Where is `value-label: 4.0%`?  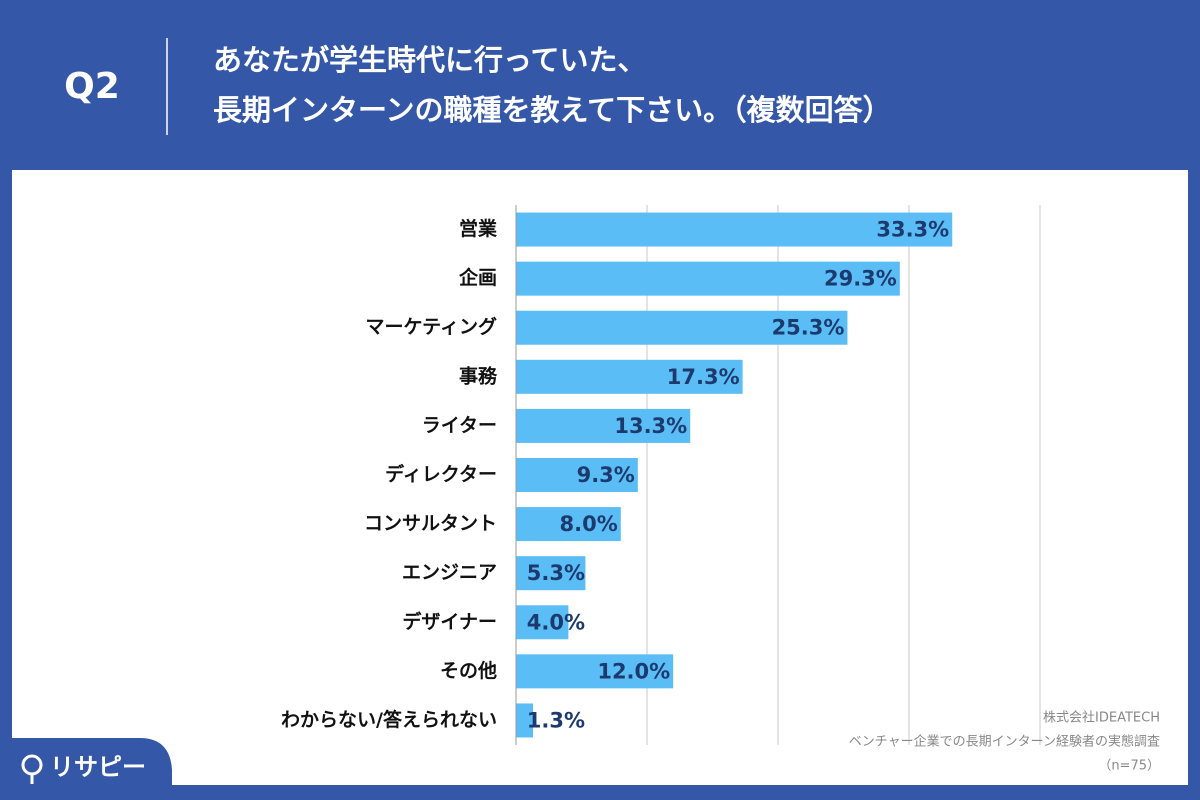 value-label: 4.0% is located at coordinates (556, 622).